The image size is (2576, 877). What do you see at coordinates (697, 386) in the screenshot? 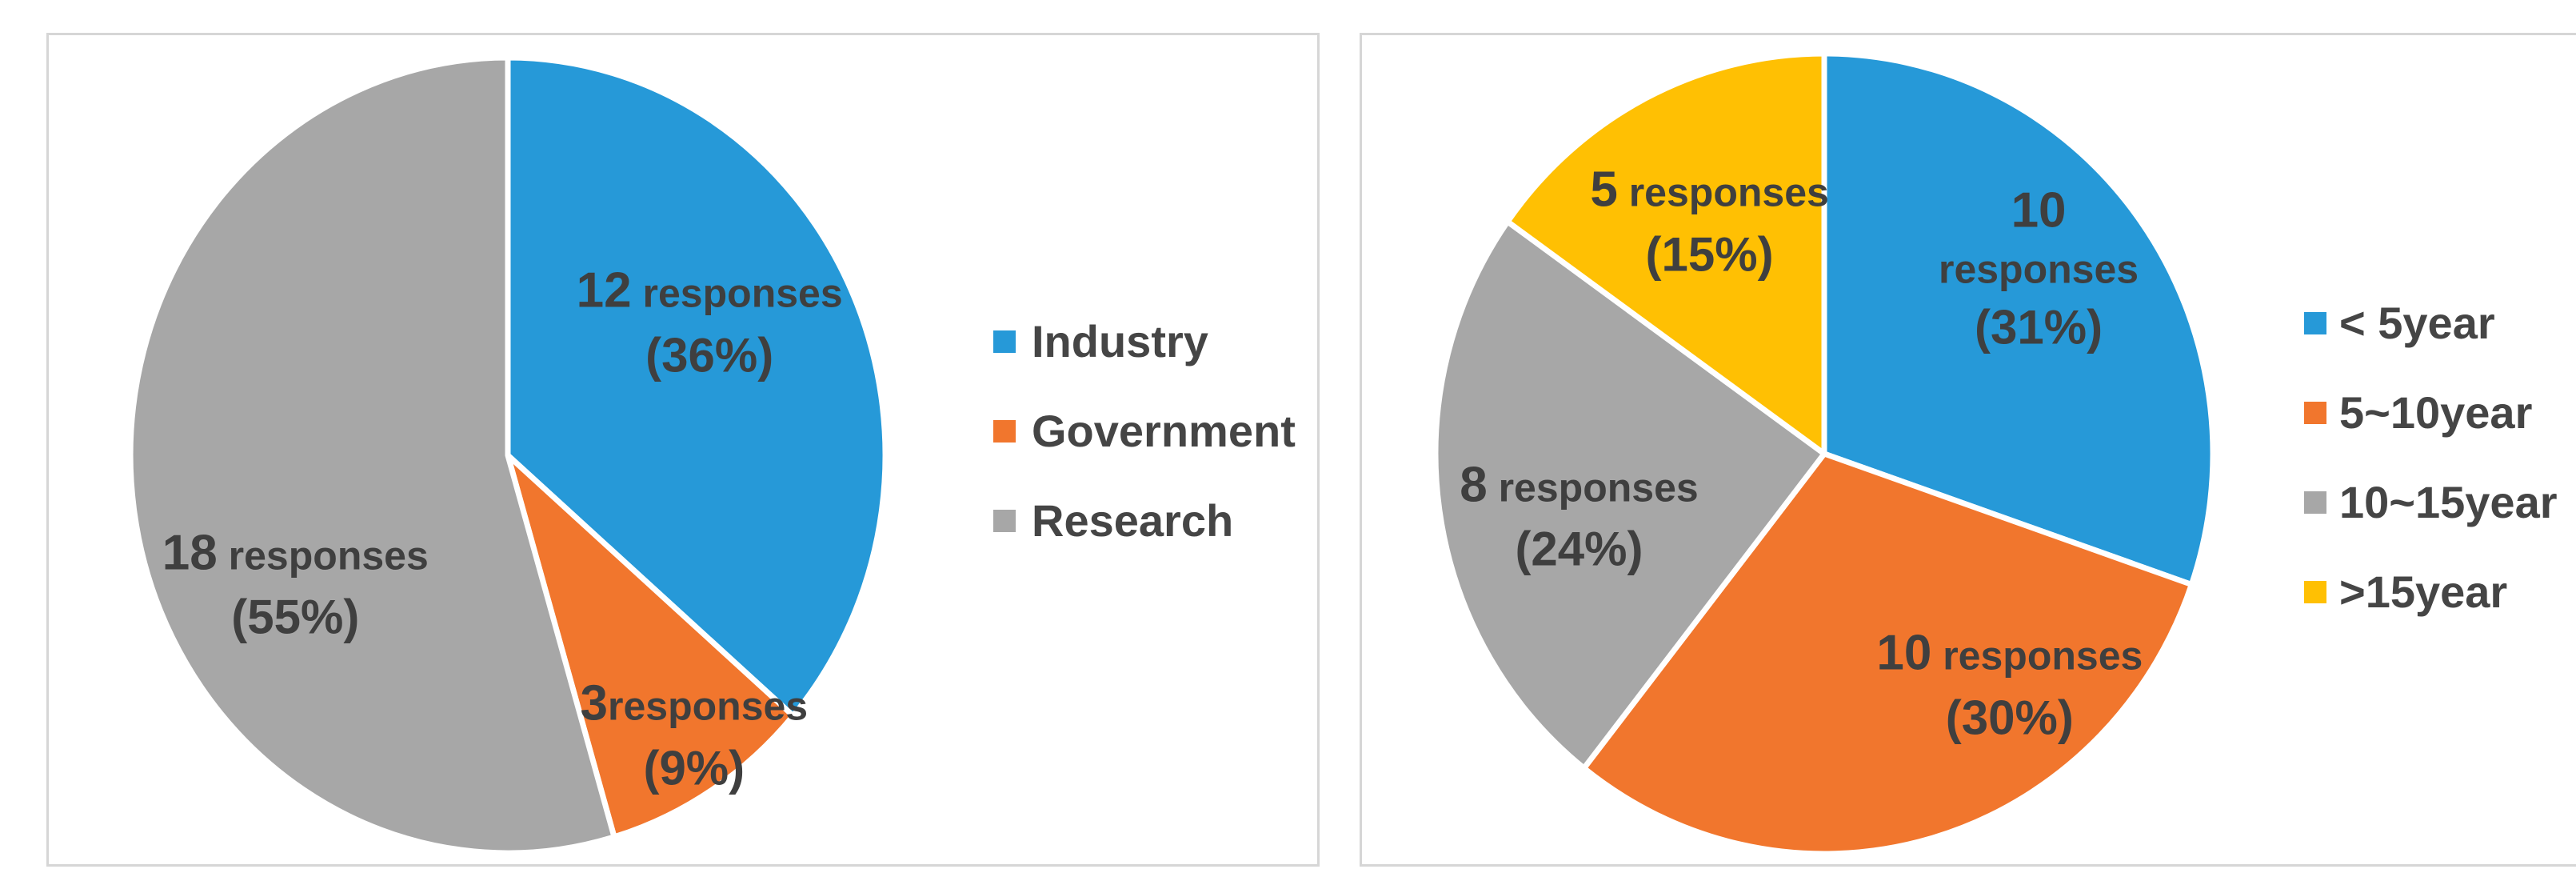
I see `pie-slice-industry` at bounding box center [697, 386].